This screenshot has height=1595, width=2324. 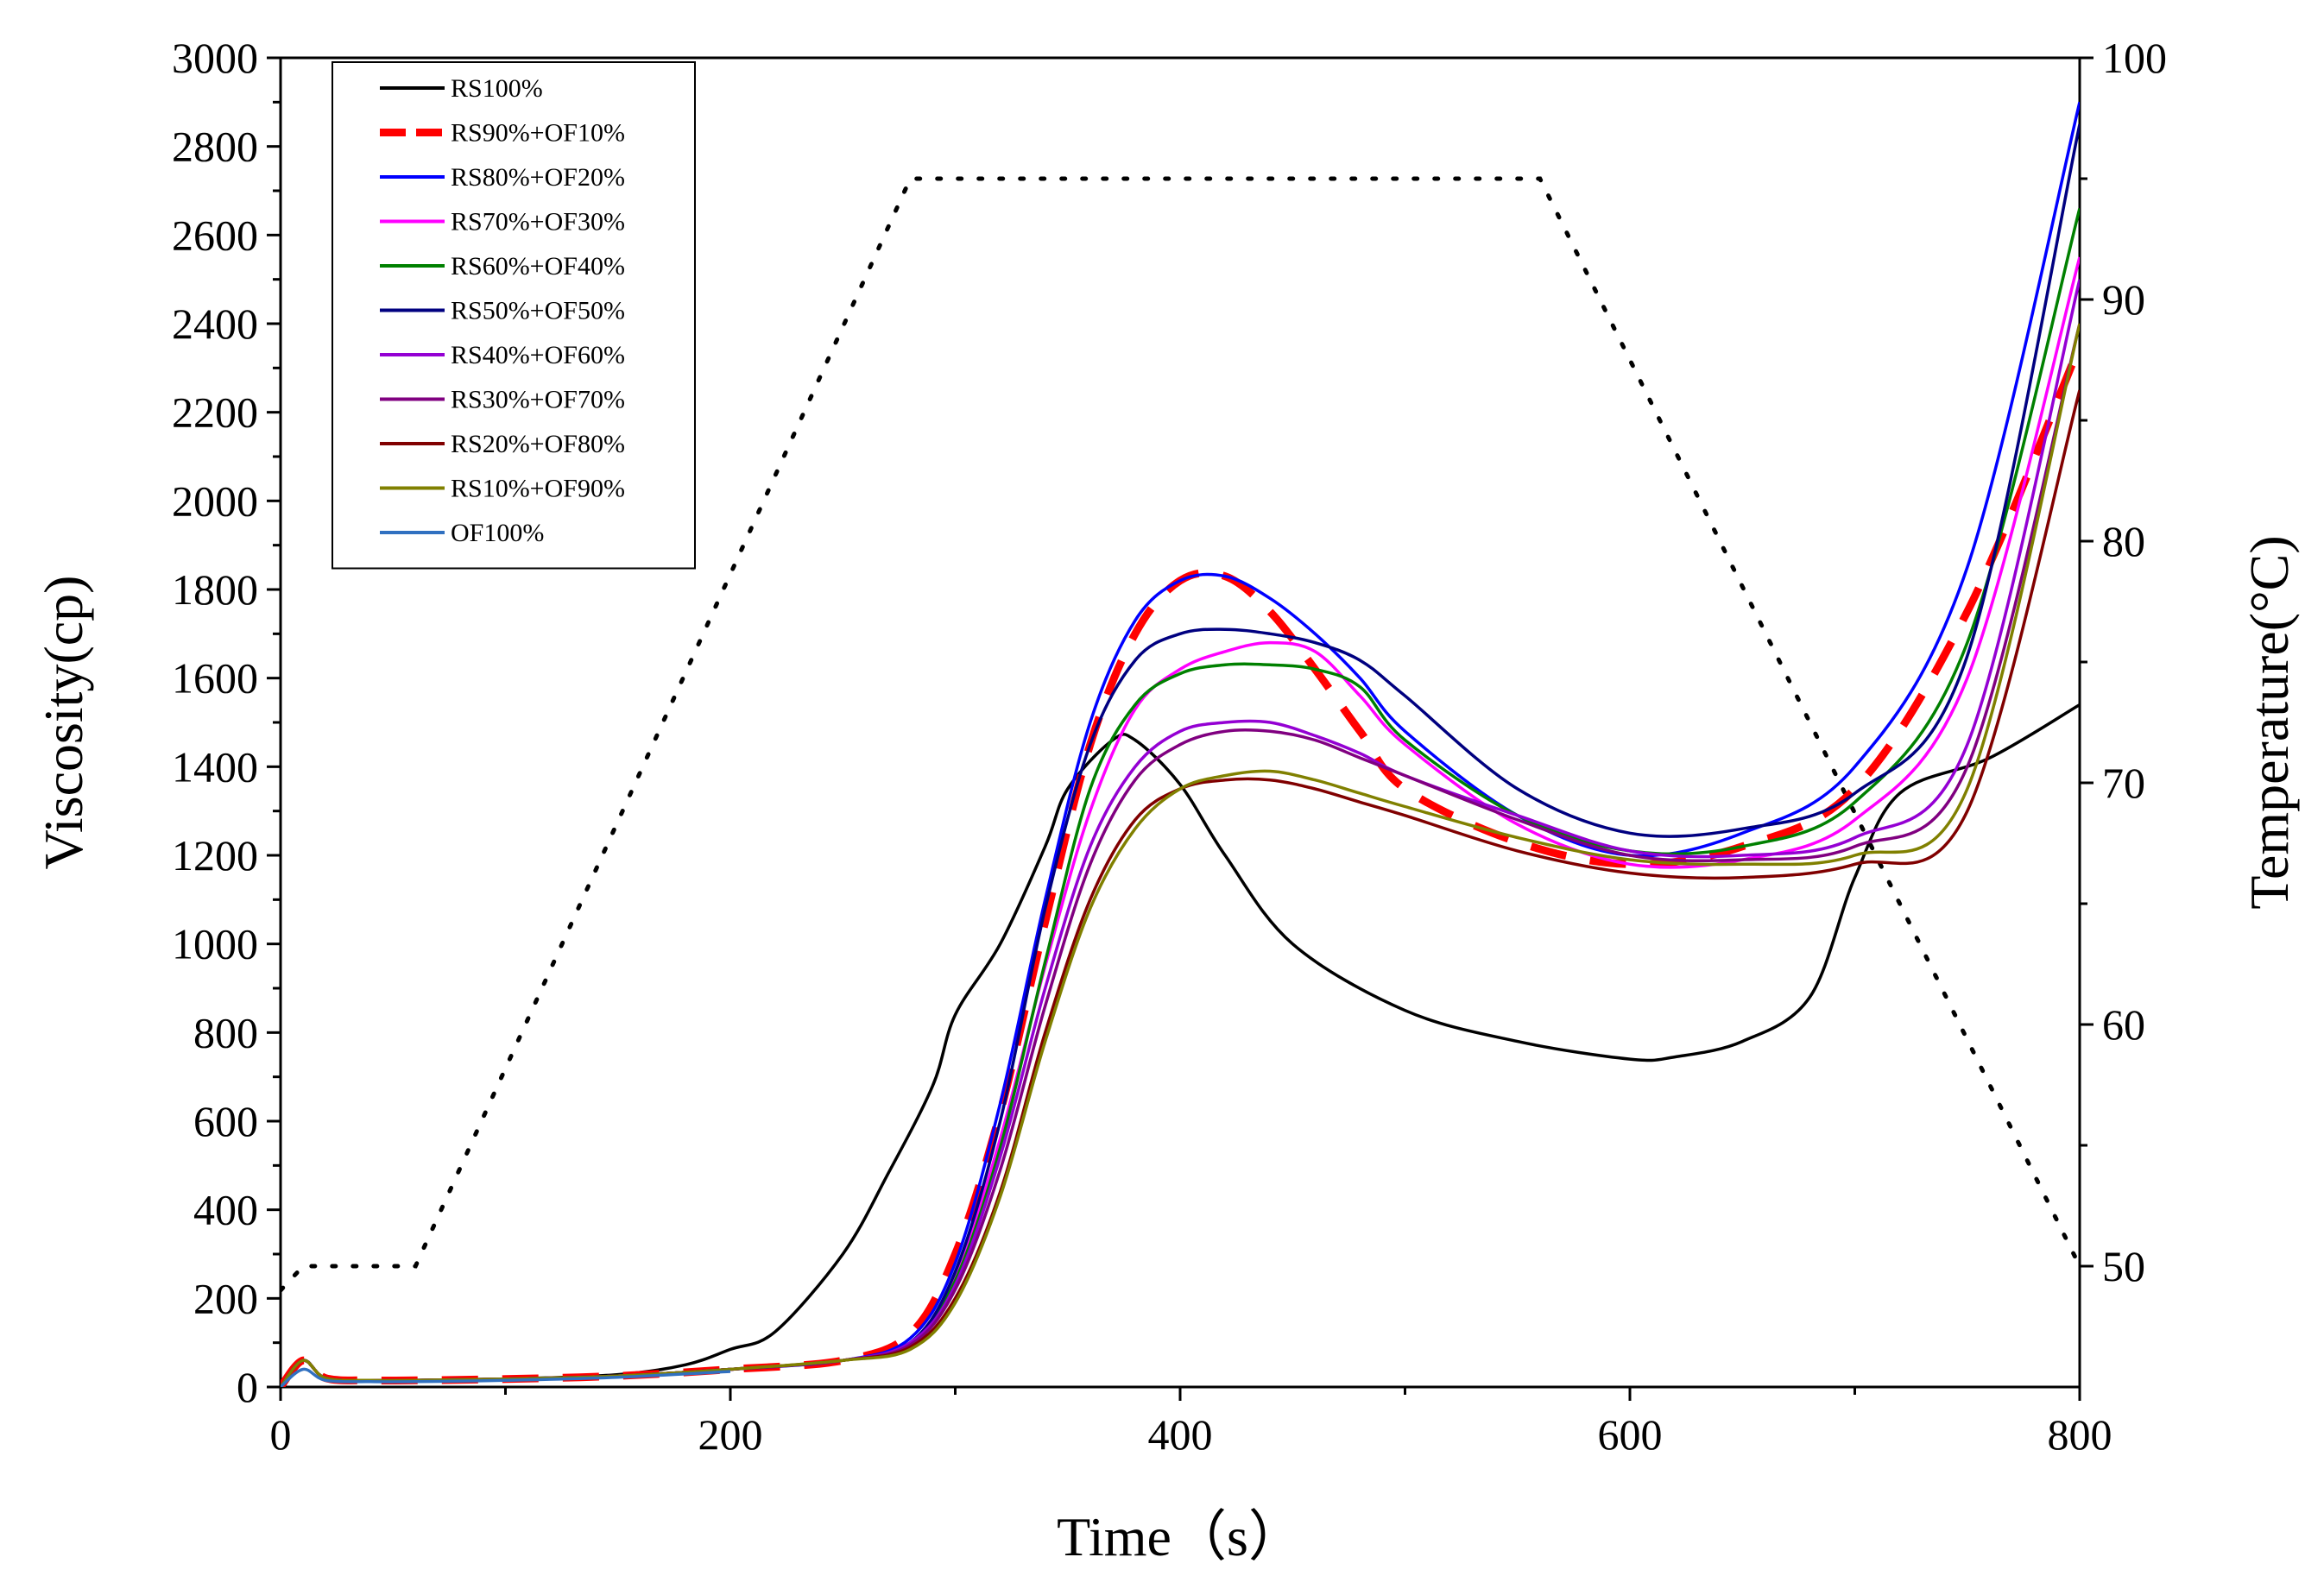 I want to click on y-tick-label: 400, so click(x=226, y=1210).